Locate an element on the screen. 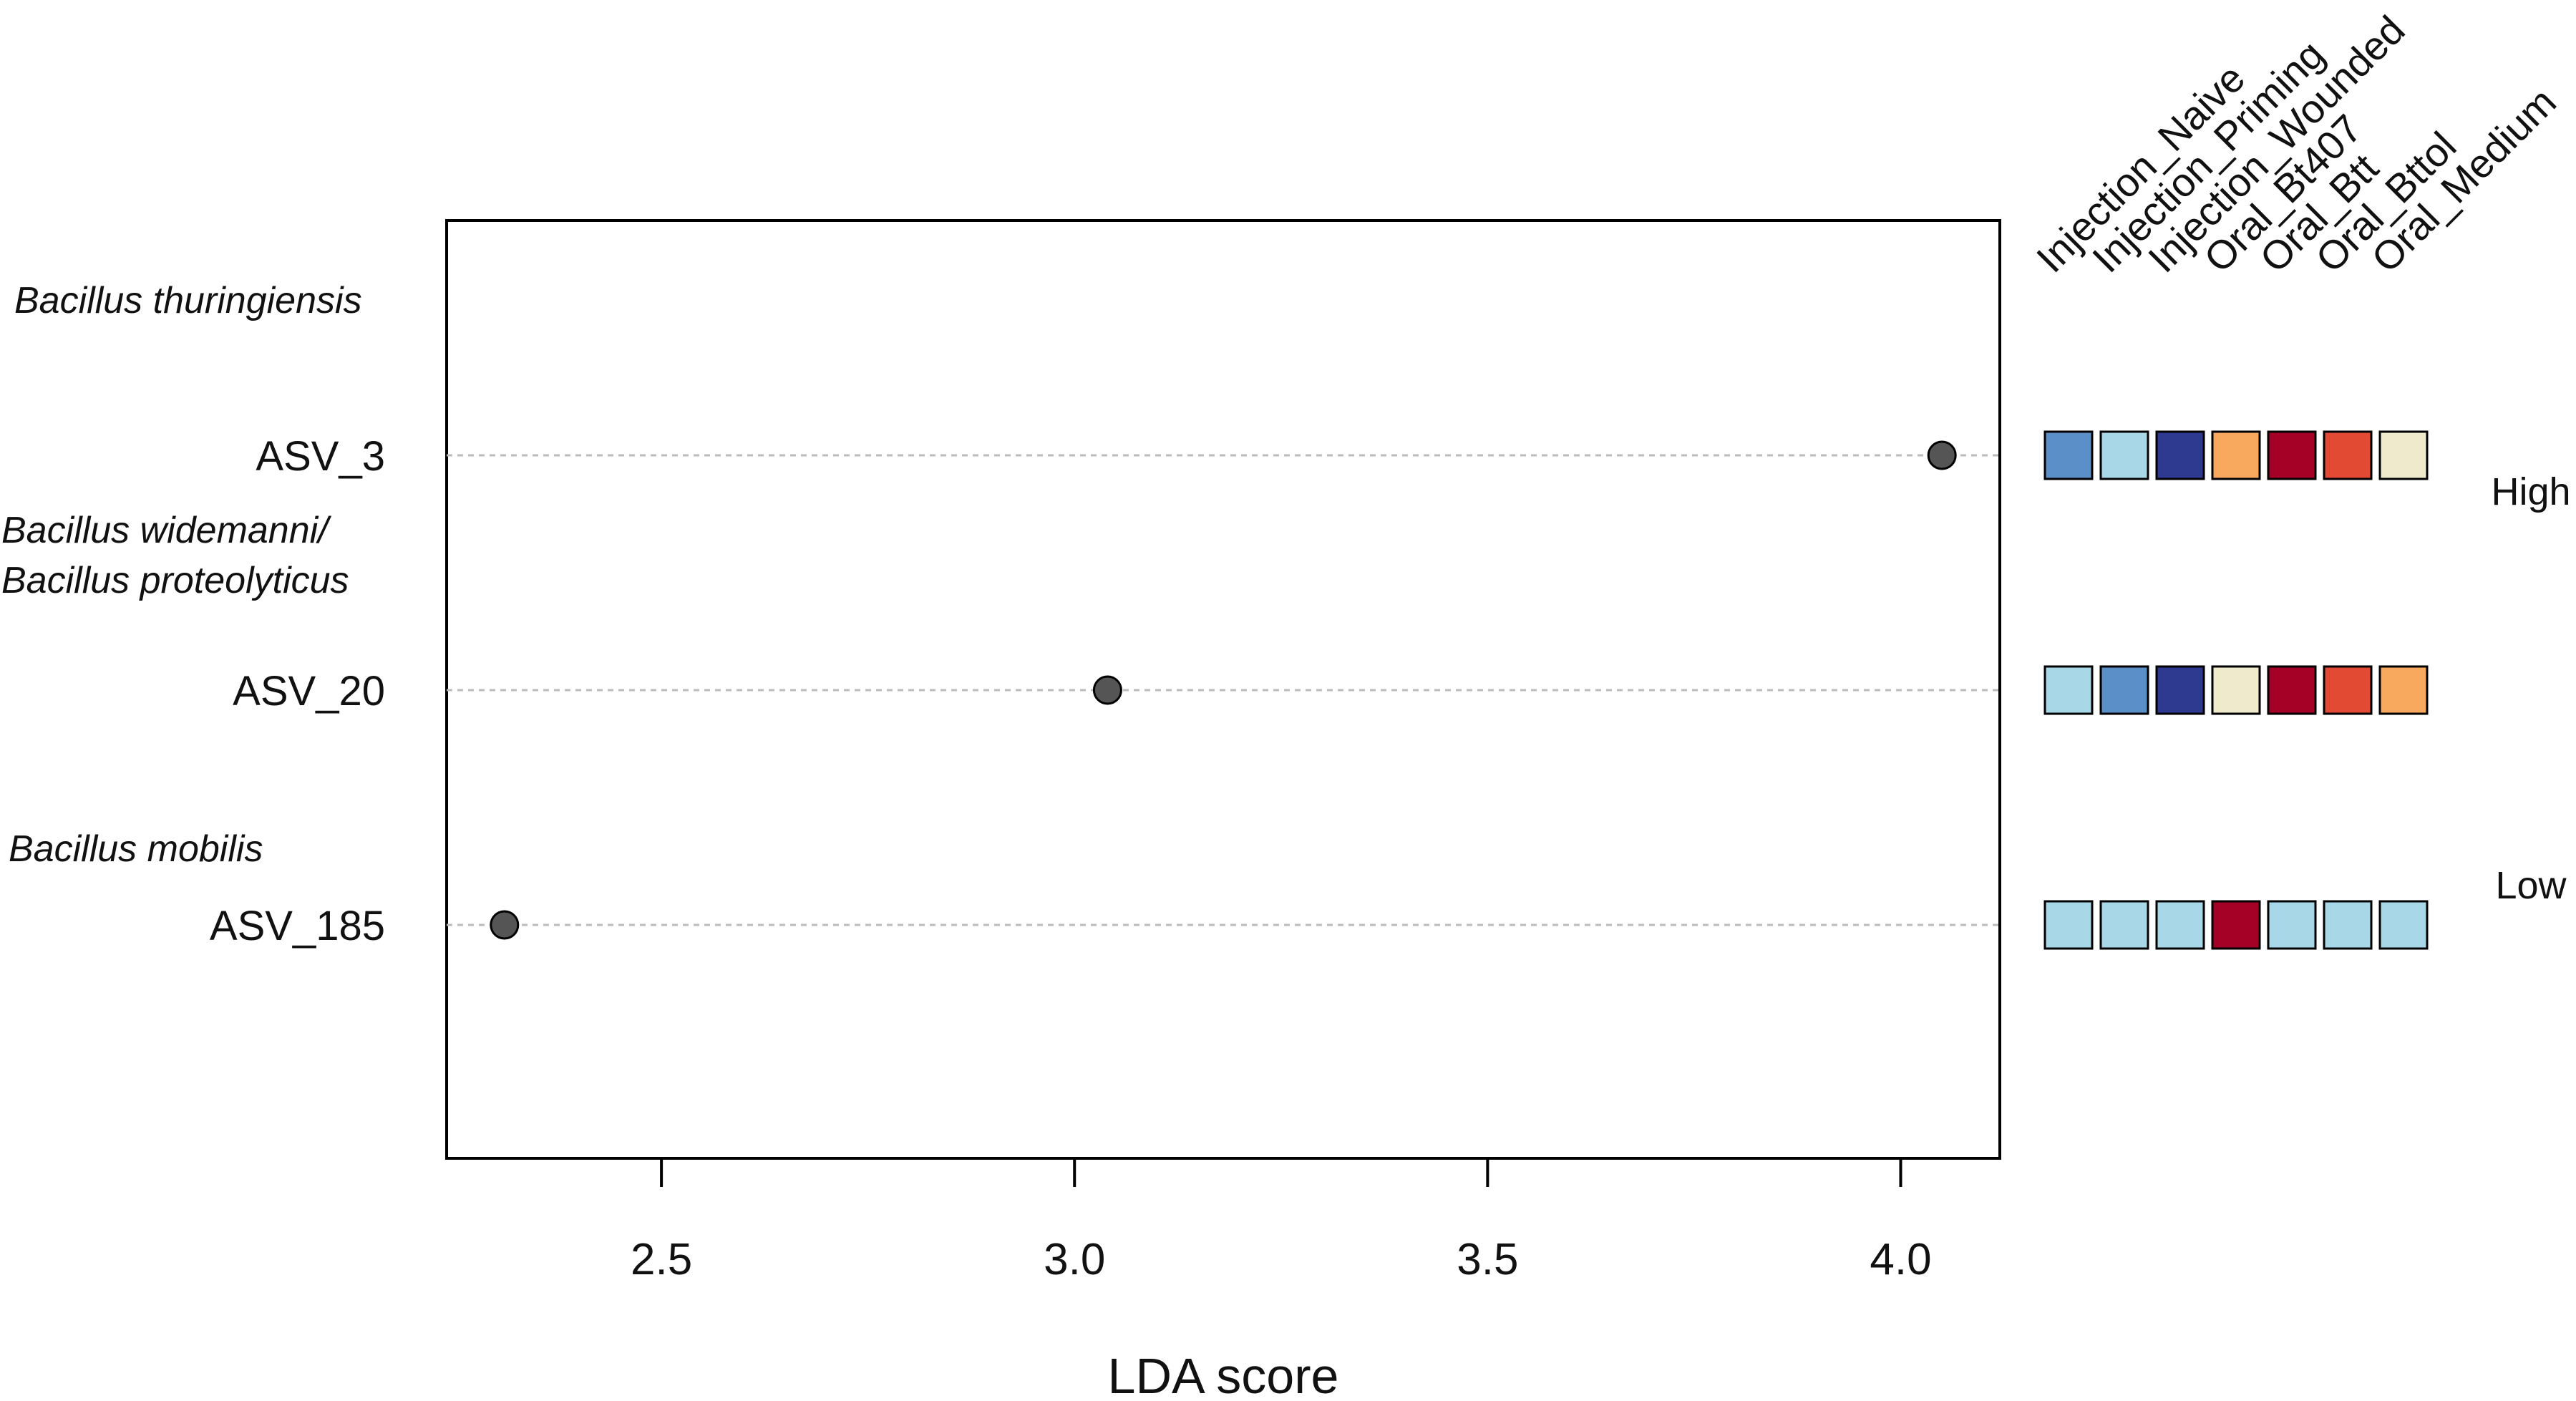  x-axis: 2.5 3.0 3.5 4.0 LDA score is located at coordinates (1281, 1279).